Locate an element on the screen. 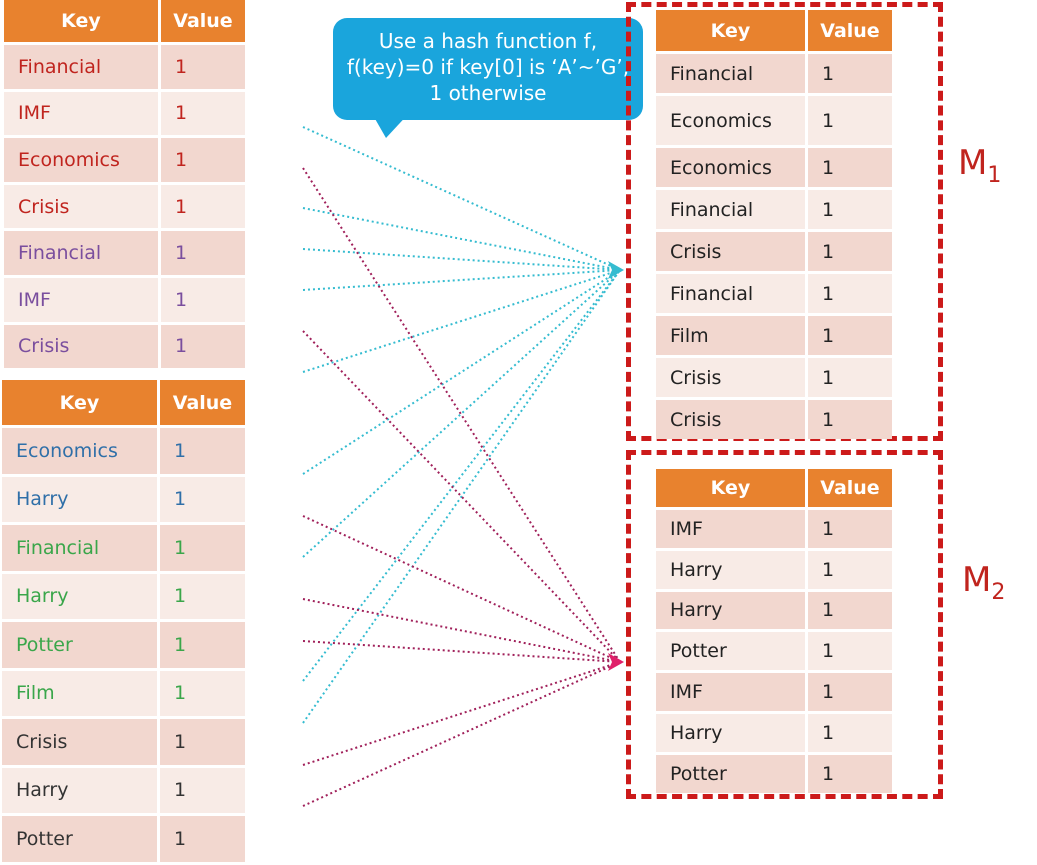  partition-label-m2: M2 is located at coordinates (983, 582).